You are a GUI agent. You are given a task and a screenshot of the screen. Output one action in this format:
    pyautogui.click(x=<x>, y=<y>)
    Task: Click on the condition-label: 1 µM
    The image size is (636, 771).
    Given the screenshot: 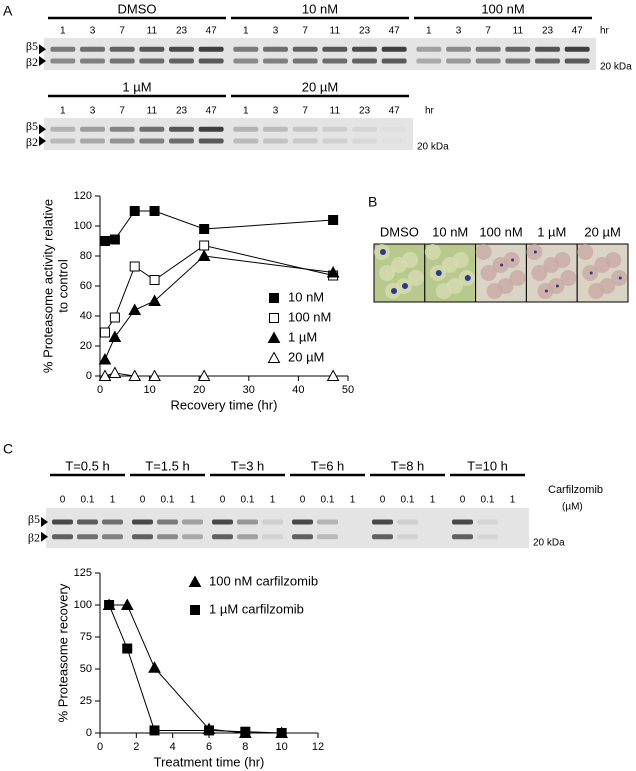 What is the action you would take?
    pyautogui.click(x=551, y=231)
    